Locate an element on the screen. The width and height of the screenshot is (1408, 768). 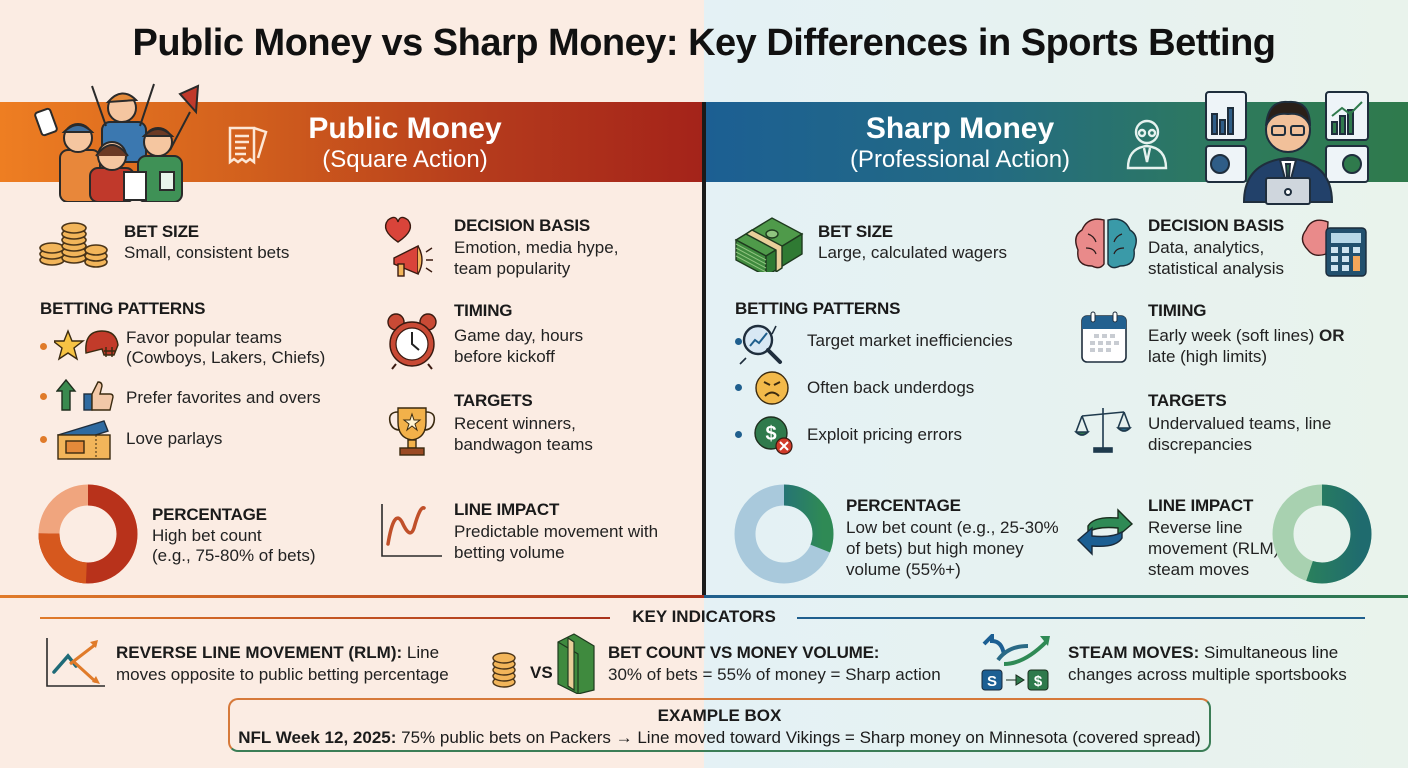
public-pattern-1-text2: (Cowboys, Lakers, Chiefs) is located at coordinates (226, 357).